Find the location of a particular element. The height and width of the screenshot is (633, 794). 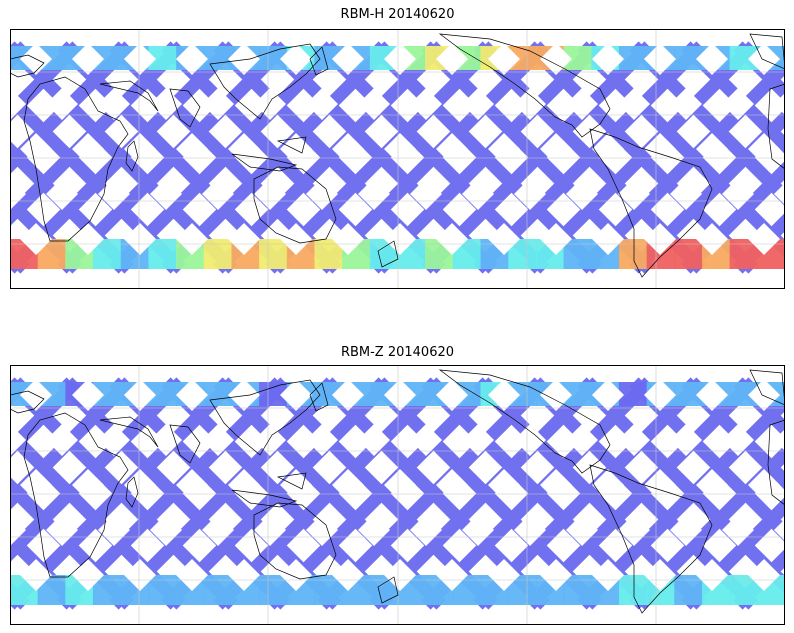

panel-2-title: RBM-Z 20140620 is located at coordinates (397, 352).